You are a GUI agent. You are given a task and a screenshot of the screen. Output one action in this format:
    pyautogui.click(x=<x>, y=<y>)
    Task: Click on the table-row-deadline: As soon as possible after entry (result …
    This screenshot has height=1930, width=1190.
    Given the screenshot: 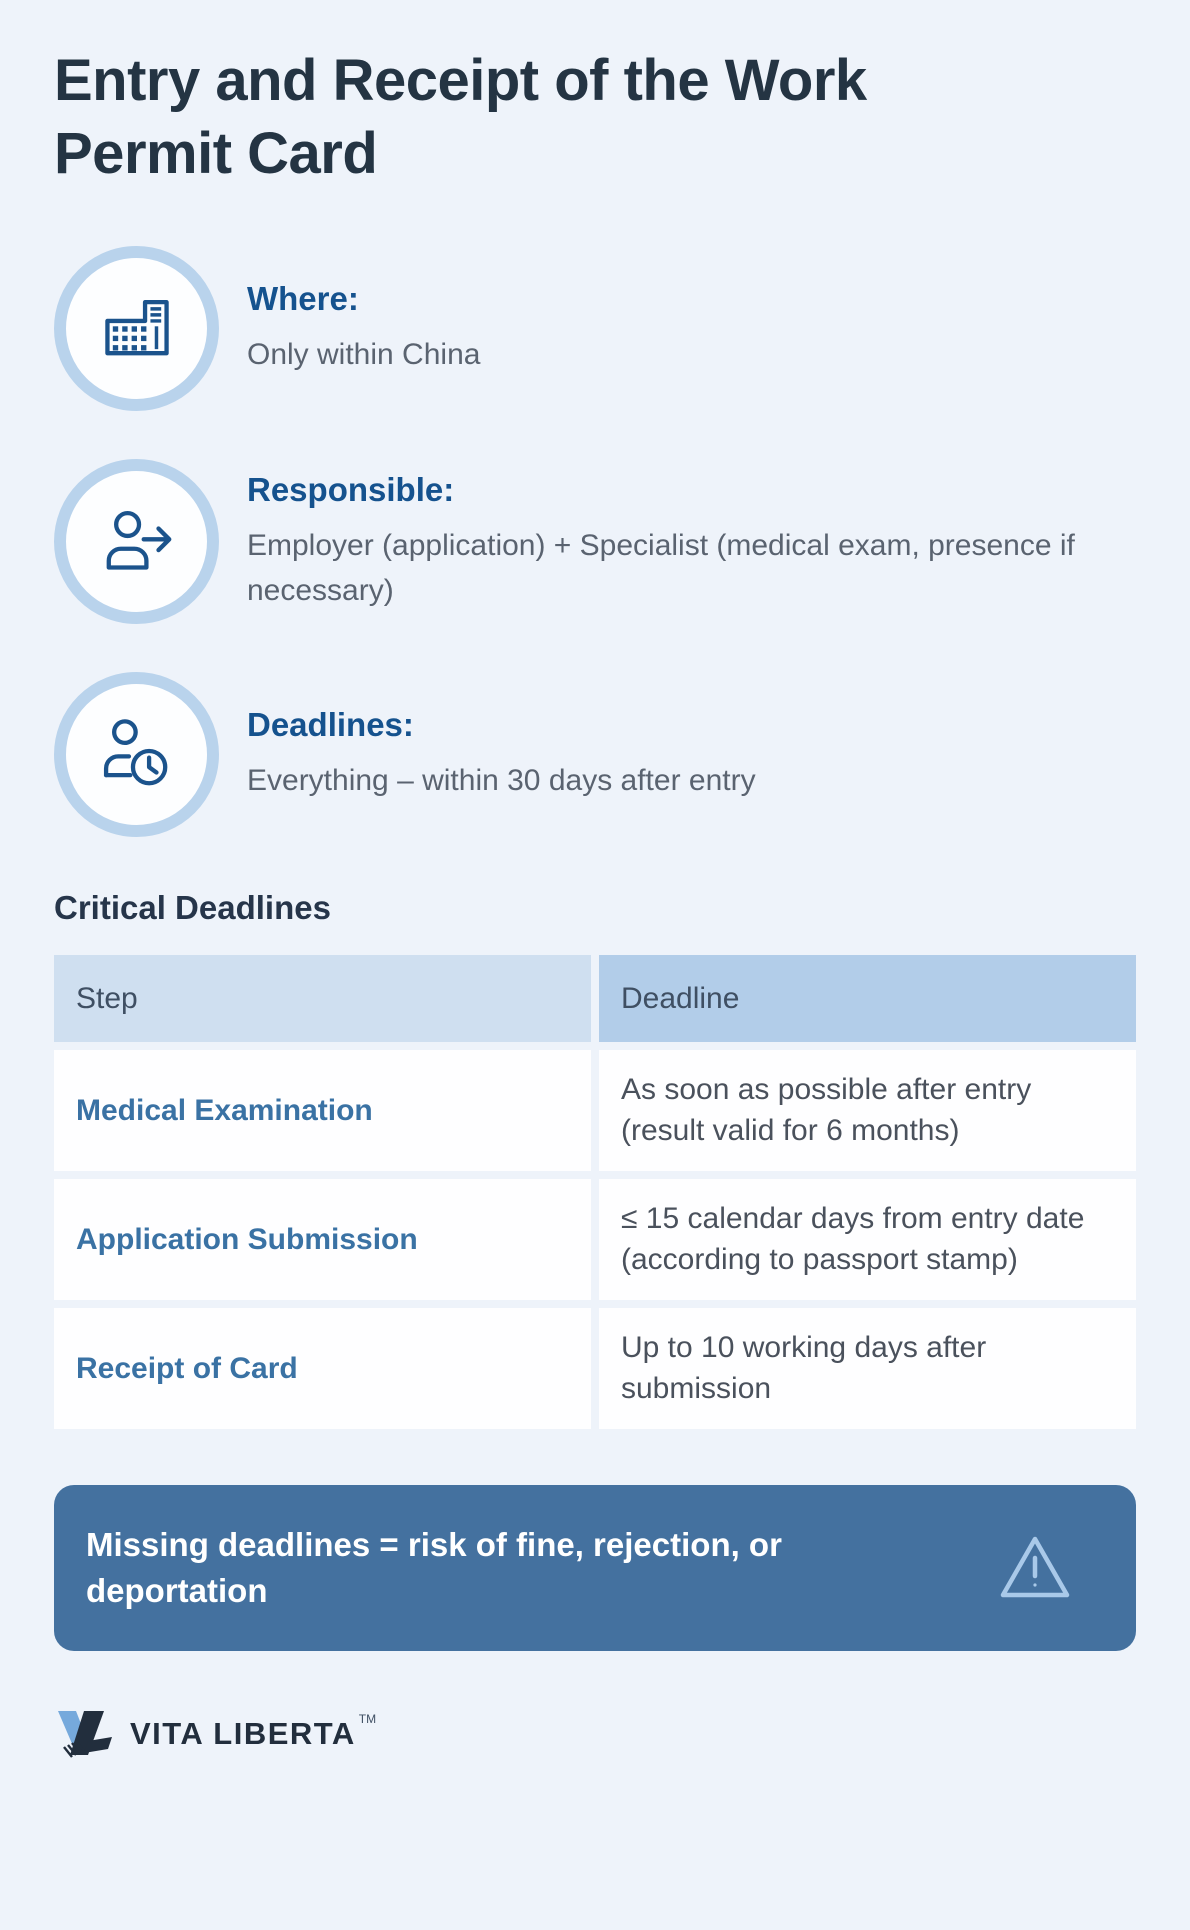 What is the action you would take?
    pyautogui.click(x=867, y=1111)
    